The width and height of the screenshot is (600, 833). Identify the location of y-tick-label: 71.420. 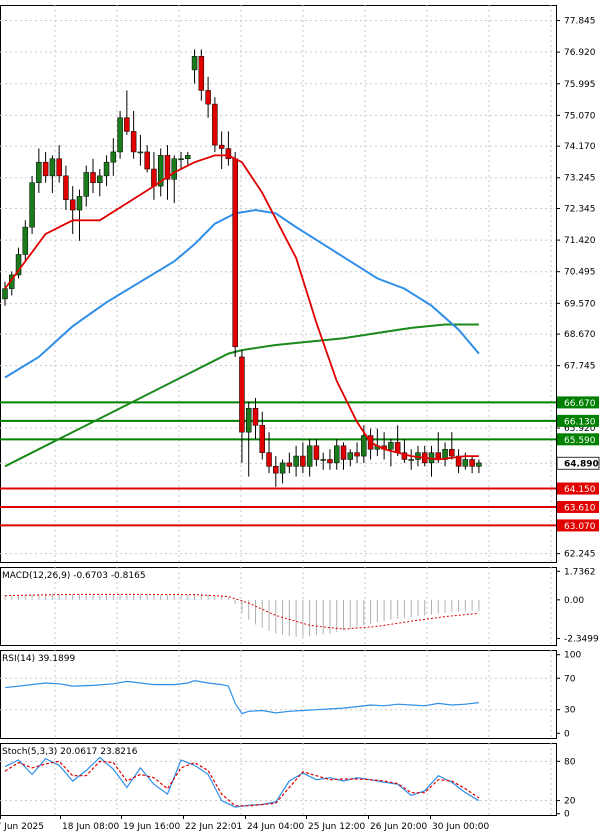
(580, 241).